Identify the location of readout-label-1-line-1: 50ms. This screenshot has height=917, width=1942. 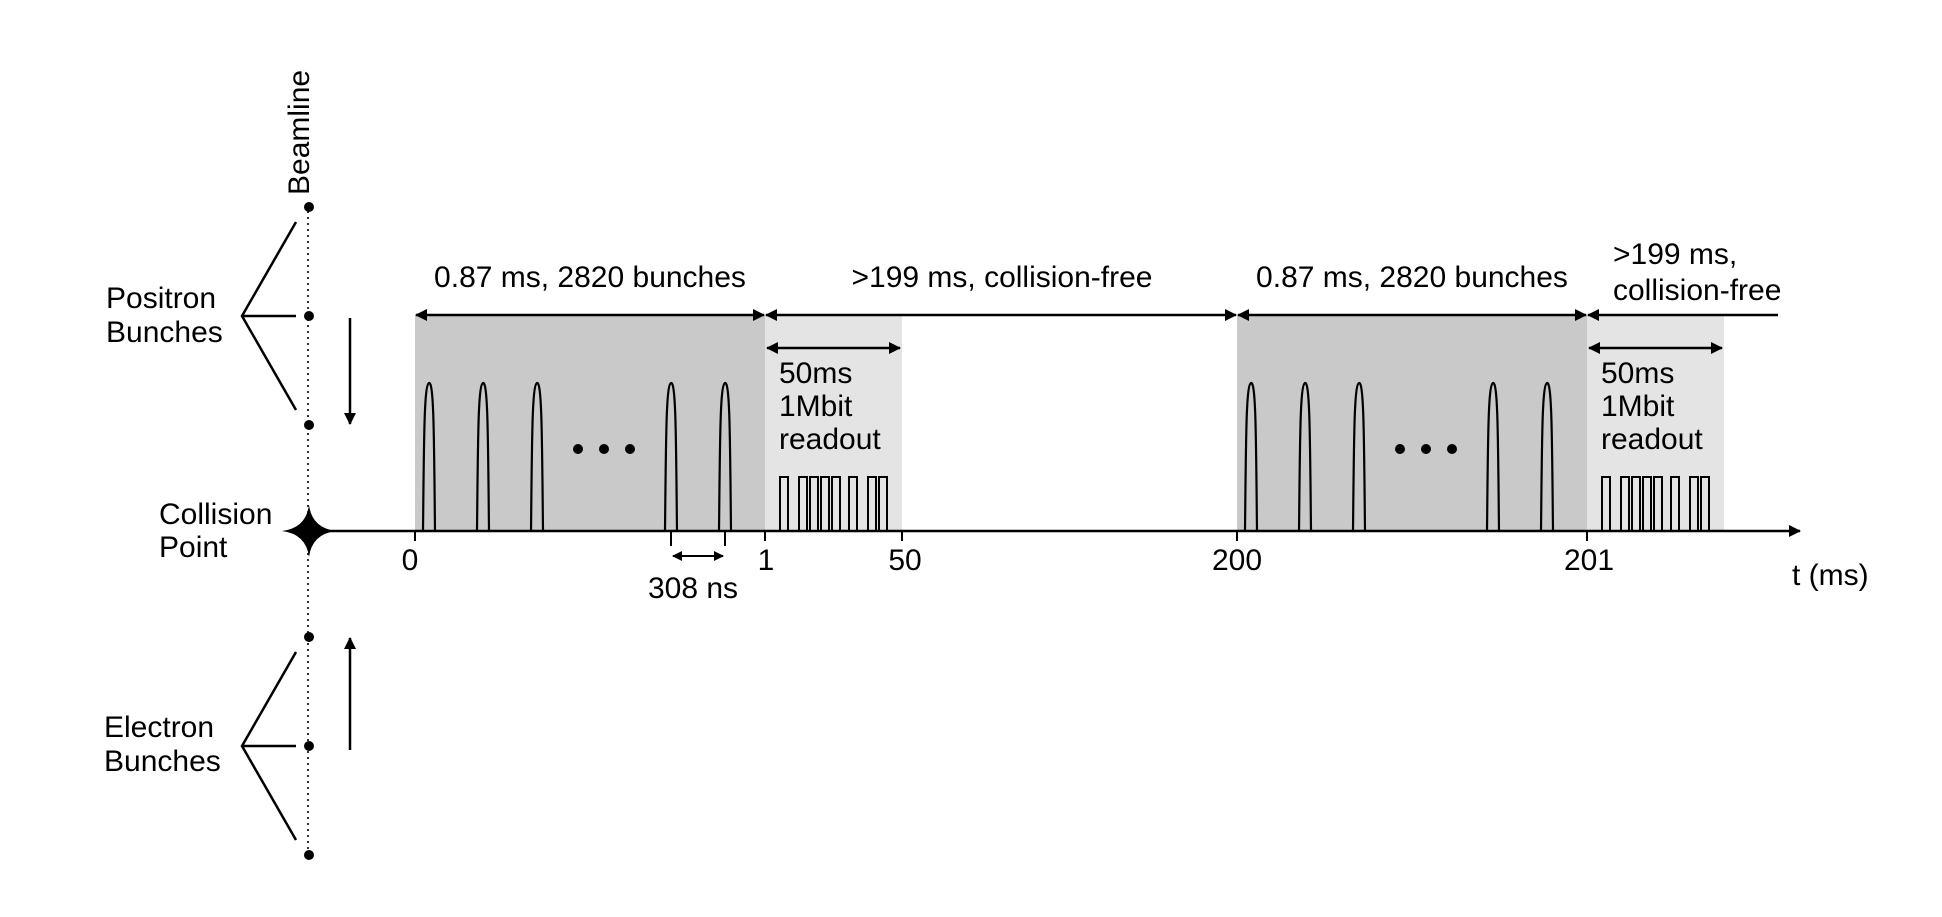
(815, 373).